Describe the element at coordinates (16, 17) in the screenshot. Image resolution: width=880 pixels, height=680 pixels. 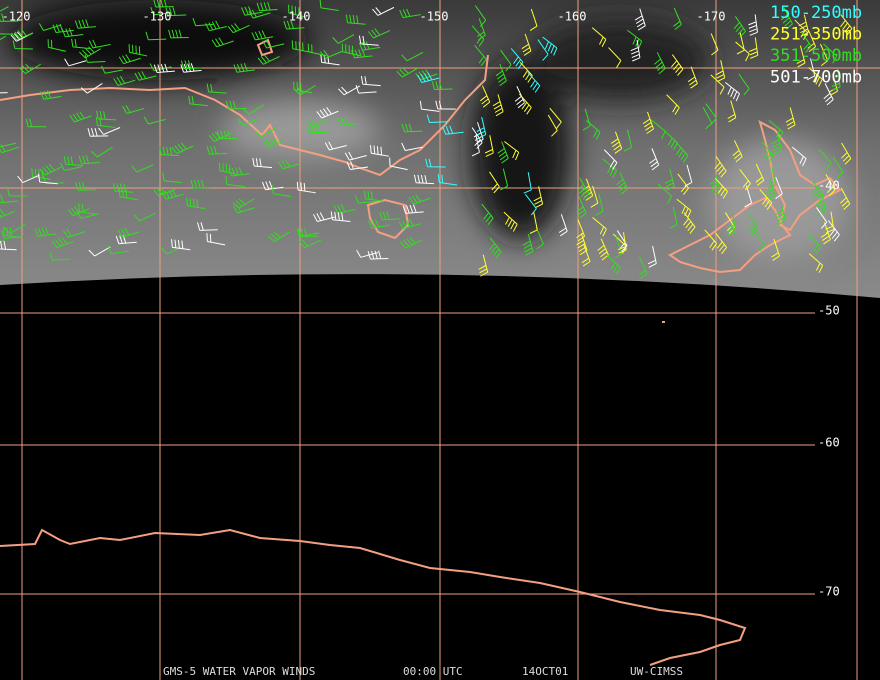
I see `longitude-label: -120` at that location.